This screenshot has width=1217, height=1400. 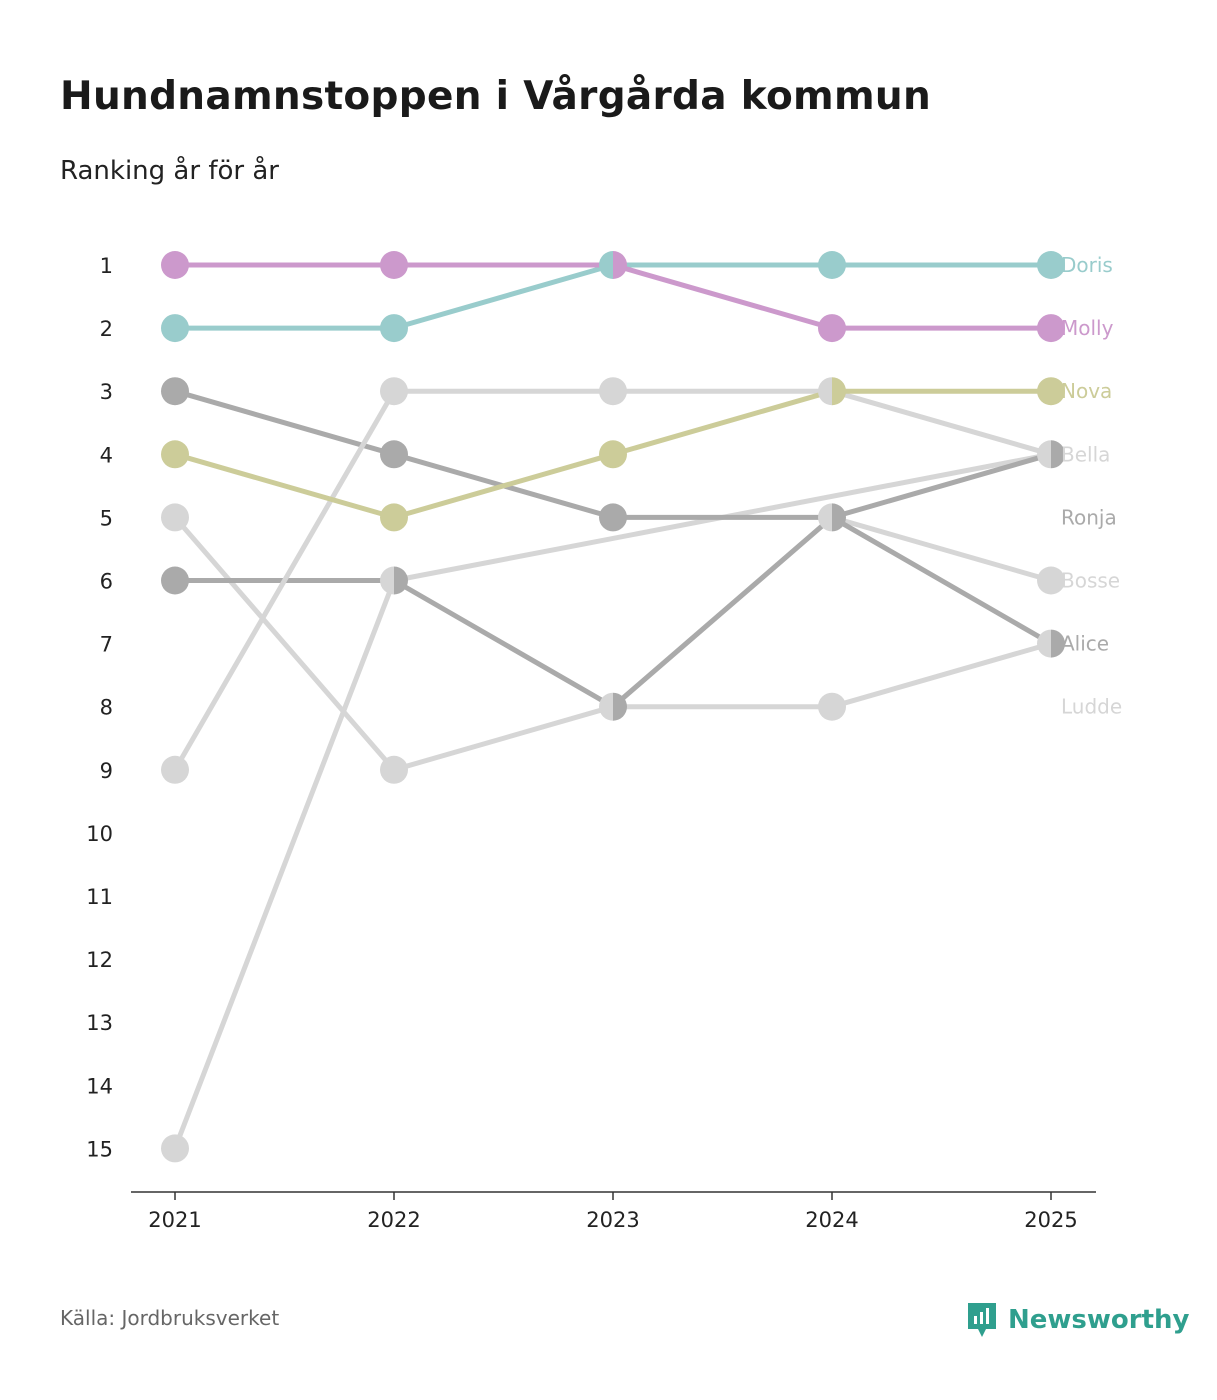 I want to click on brand: Newsworthy, so click(x=1077, y=1320).